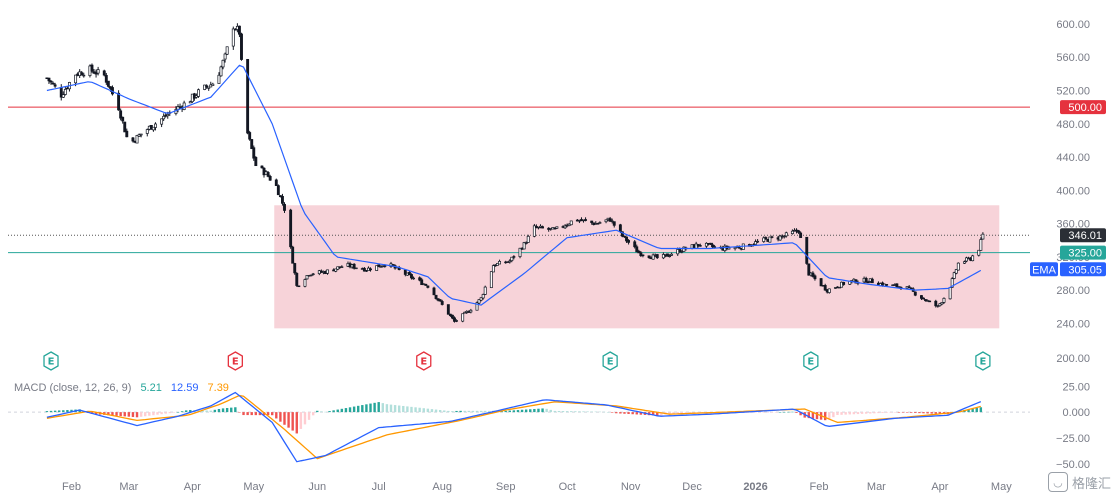 This screenshot has width=1117, height=496. What do you see at coordinates (1083, 107) in the screenshot?
I see `price-tag-resistance: 500.00` at bounding box center [1083, 107].